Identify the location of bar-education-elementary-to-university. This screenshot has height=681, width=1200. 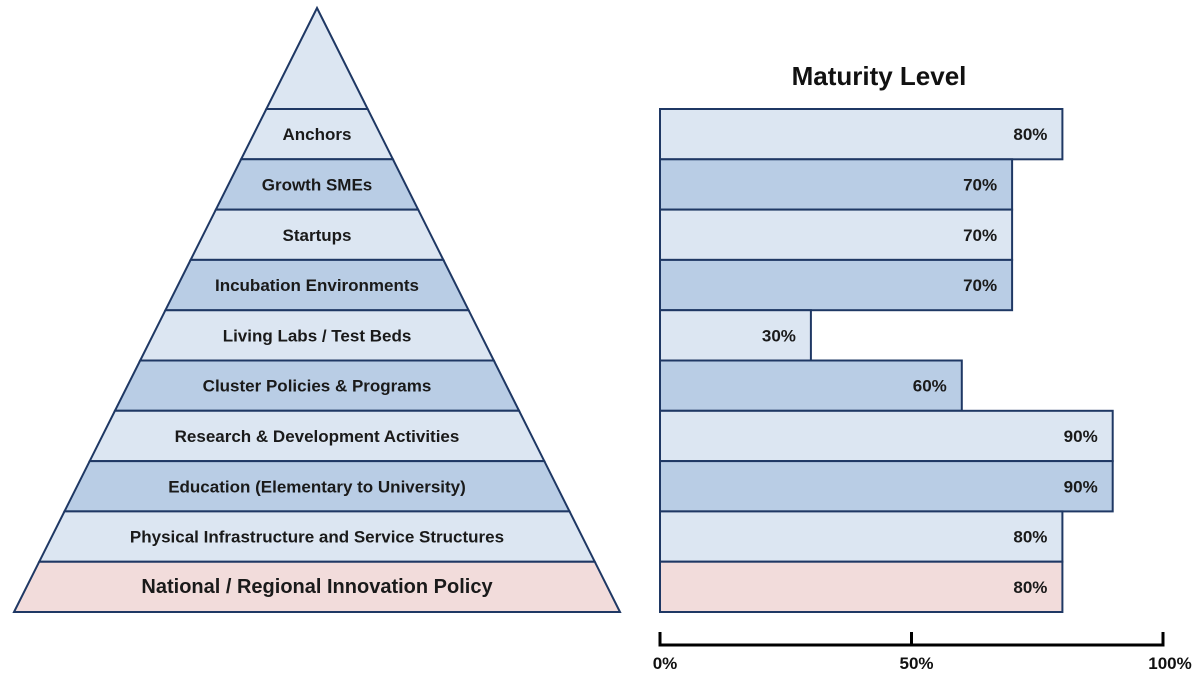
(886, 486).